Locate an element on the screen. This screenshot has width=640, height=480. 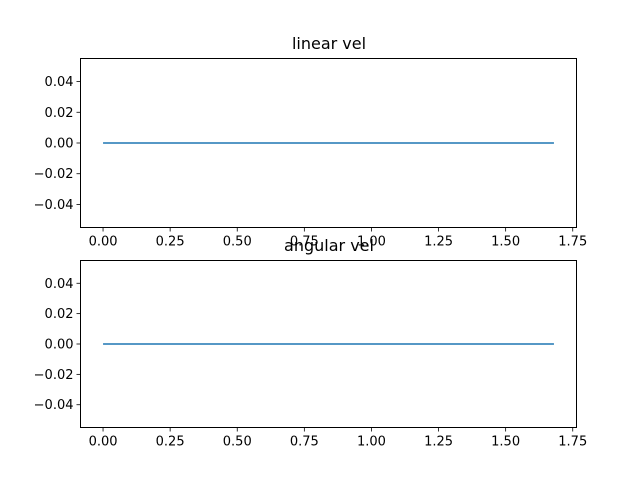
chart-title: angular vel is located at coordinates (329, 245).